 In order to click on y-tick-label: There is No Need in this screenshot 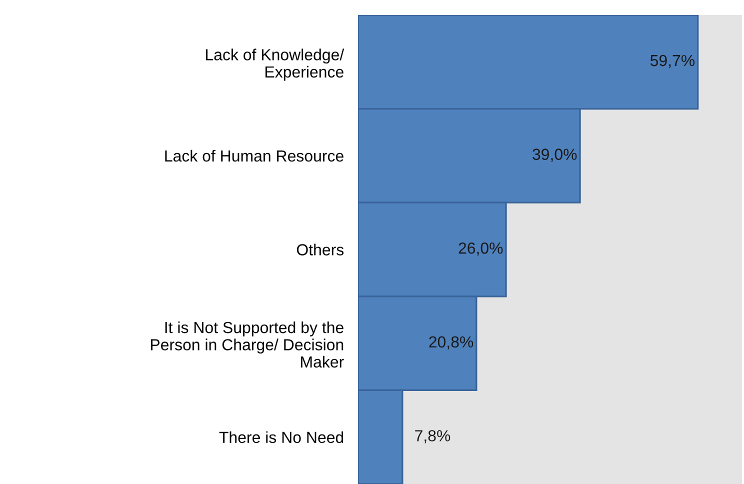, I will do `click(281, 437)`.